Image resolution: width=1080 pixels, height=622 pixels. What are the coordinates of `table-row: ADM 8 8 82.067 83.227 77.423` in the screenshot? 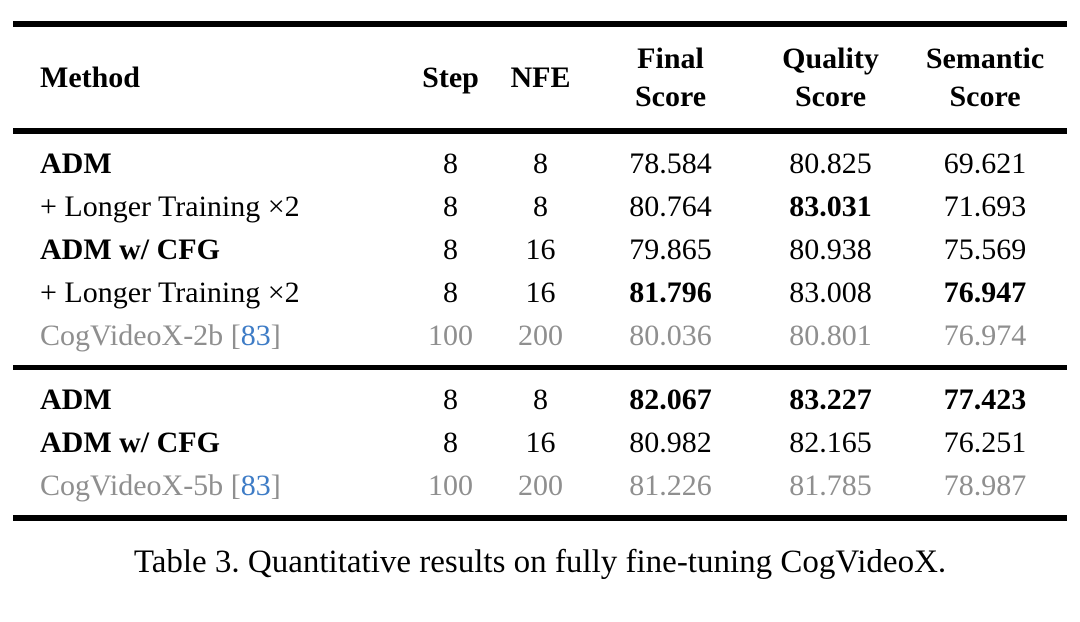 It's located at (540, 399).